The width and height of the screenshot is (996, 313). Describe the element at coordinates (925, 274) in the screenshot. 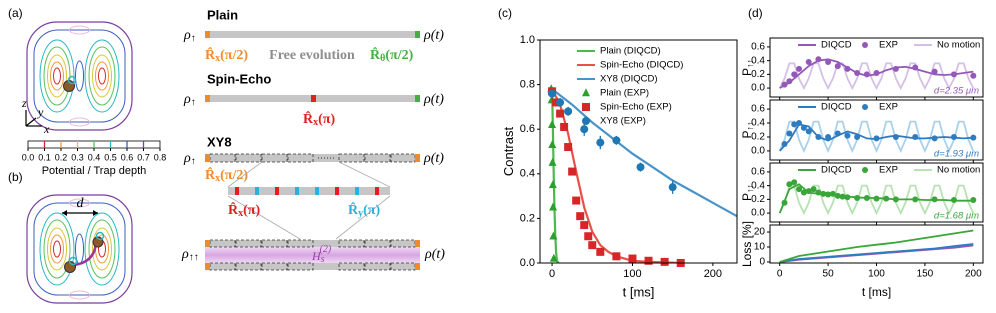

I see `x-tick-label: 150` at that location.